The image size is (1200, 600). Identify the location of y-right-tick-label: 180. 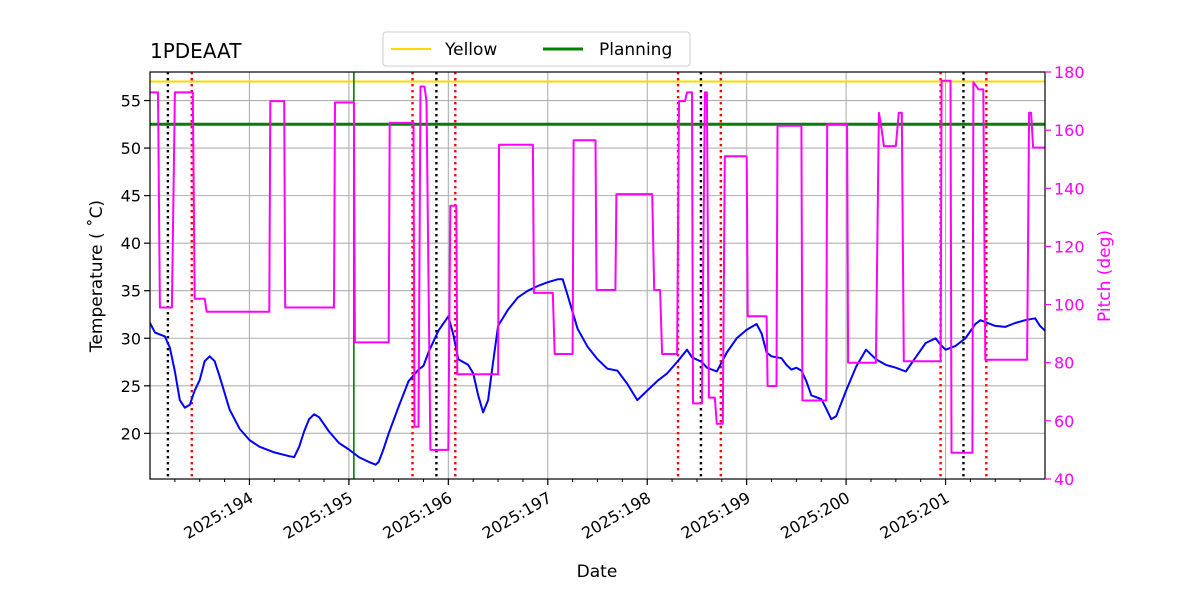
(1069, 72).